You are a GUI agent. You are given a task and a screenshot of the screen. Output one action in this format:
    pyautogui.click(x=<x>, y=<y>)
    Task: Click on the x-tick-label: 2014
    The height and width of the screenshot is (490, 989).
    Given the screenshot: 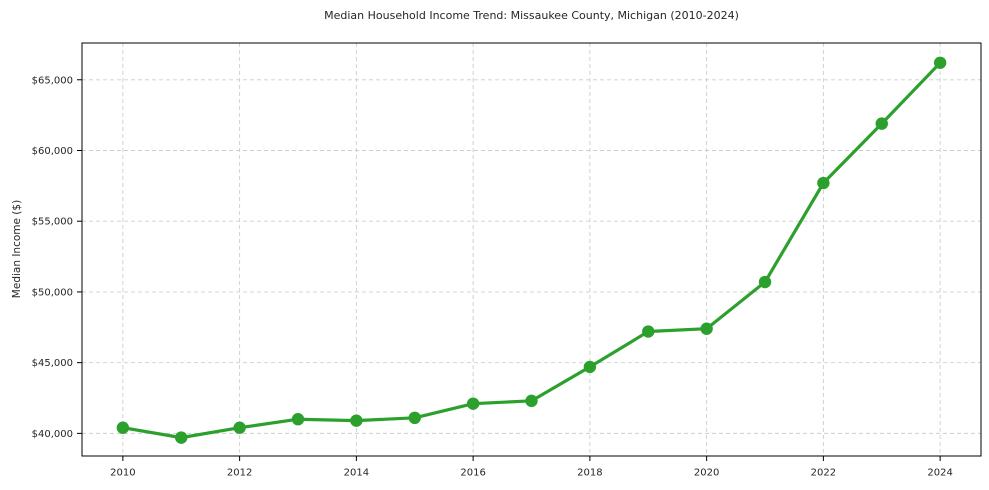 What is the action you would take?
    pyautogui.click(x=356, y=473)
    